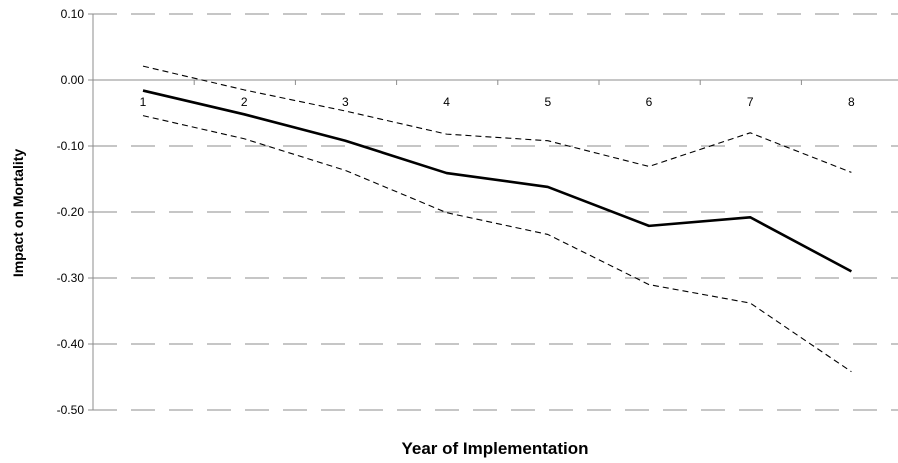 The image size is (898, 463). What do you see at coordinates (71, 344) in the screenshot?
I see `y-tick-label: -0.40` at bounding box center [71, 344].